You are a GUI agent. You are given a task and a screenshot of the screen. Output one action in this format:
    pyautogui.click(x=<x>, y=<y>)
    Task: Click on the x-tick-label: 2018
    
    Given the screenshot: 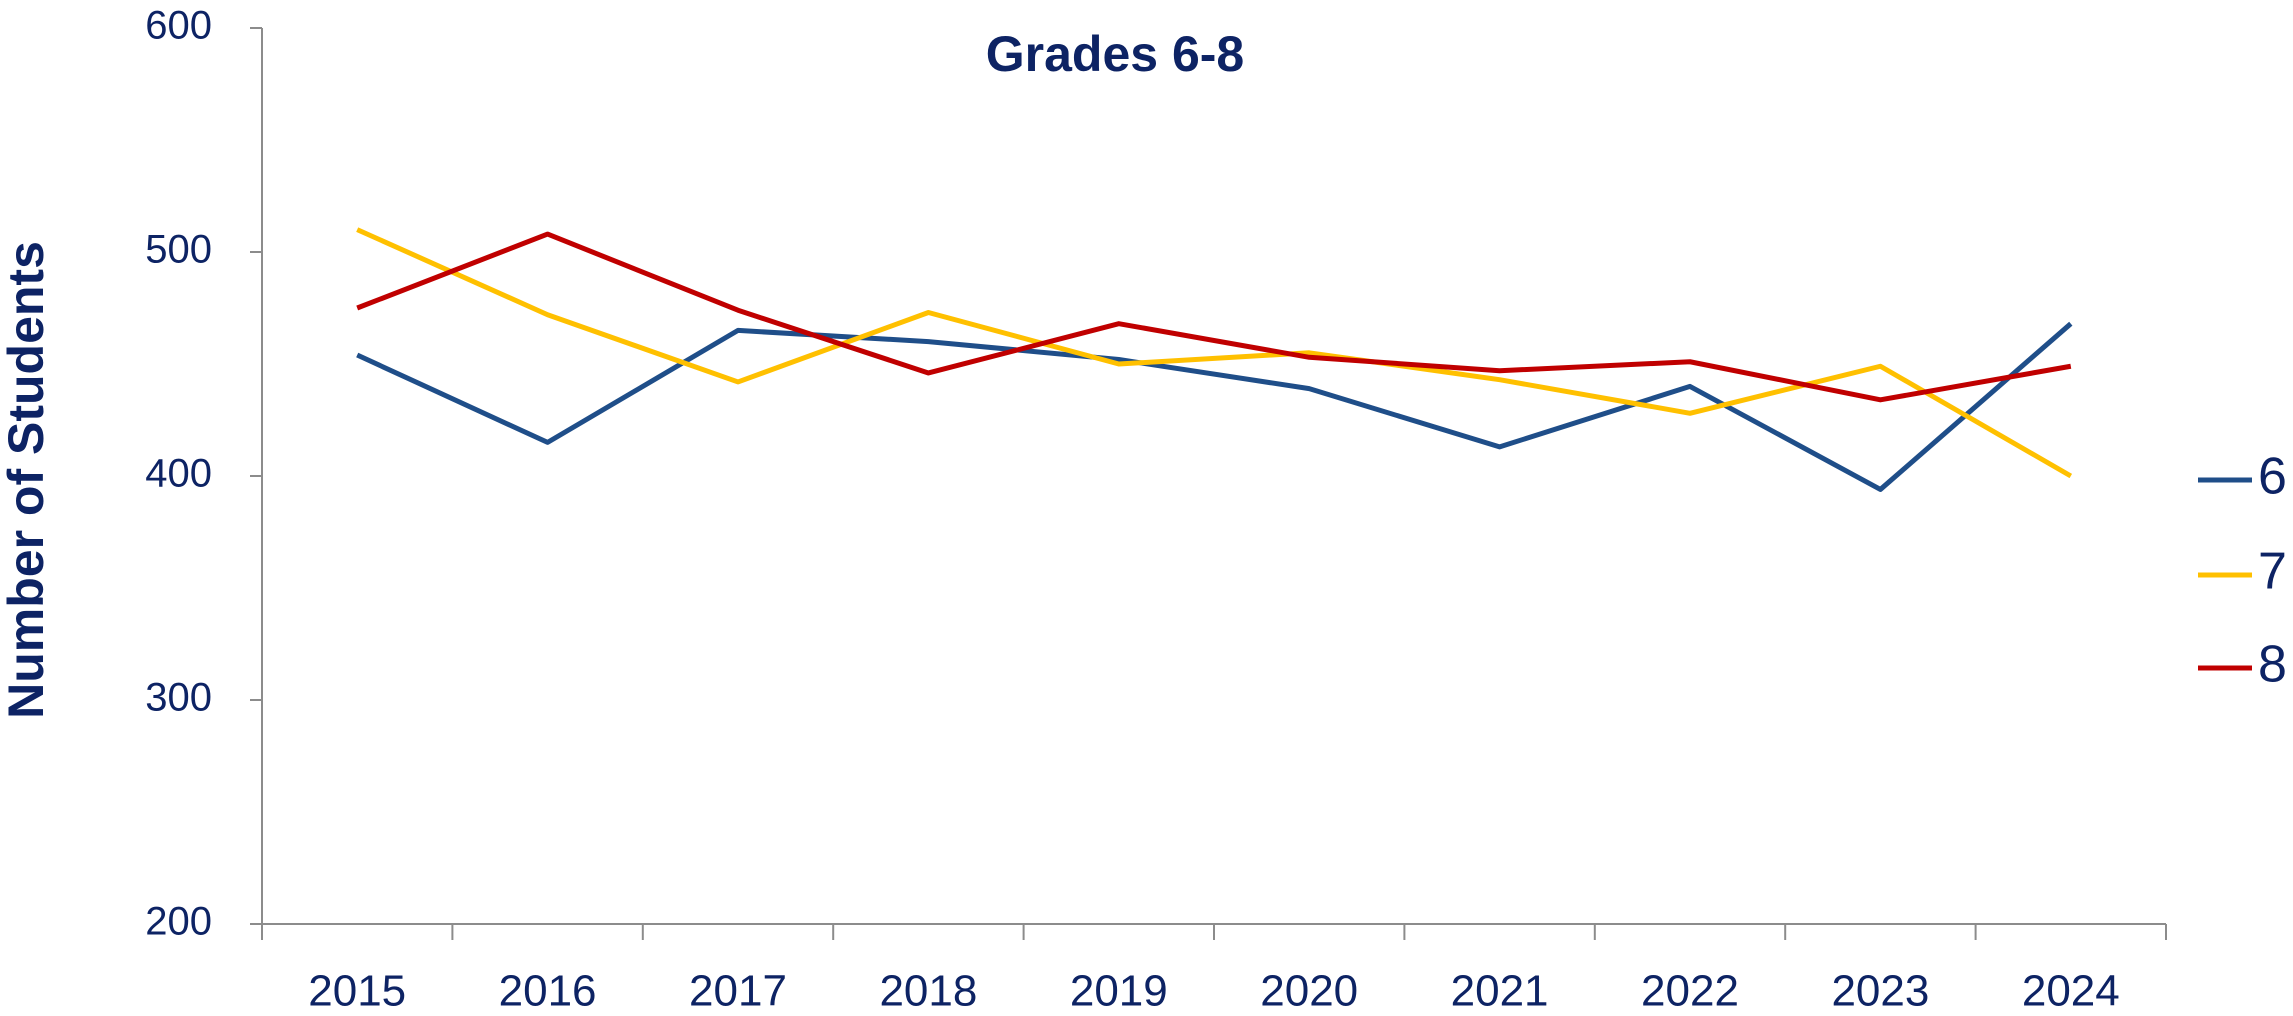 What is the action you would take?
    pyautogui.click(x=928, y=991)
    